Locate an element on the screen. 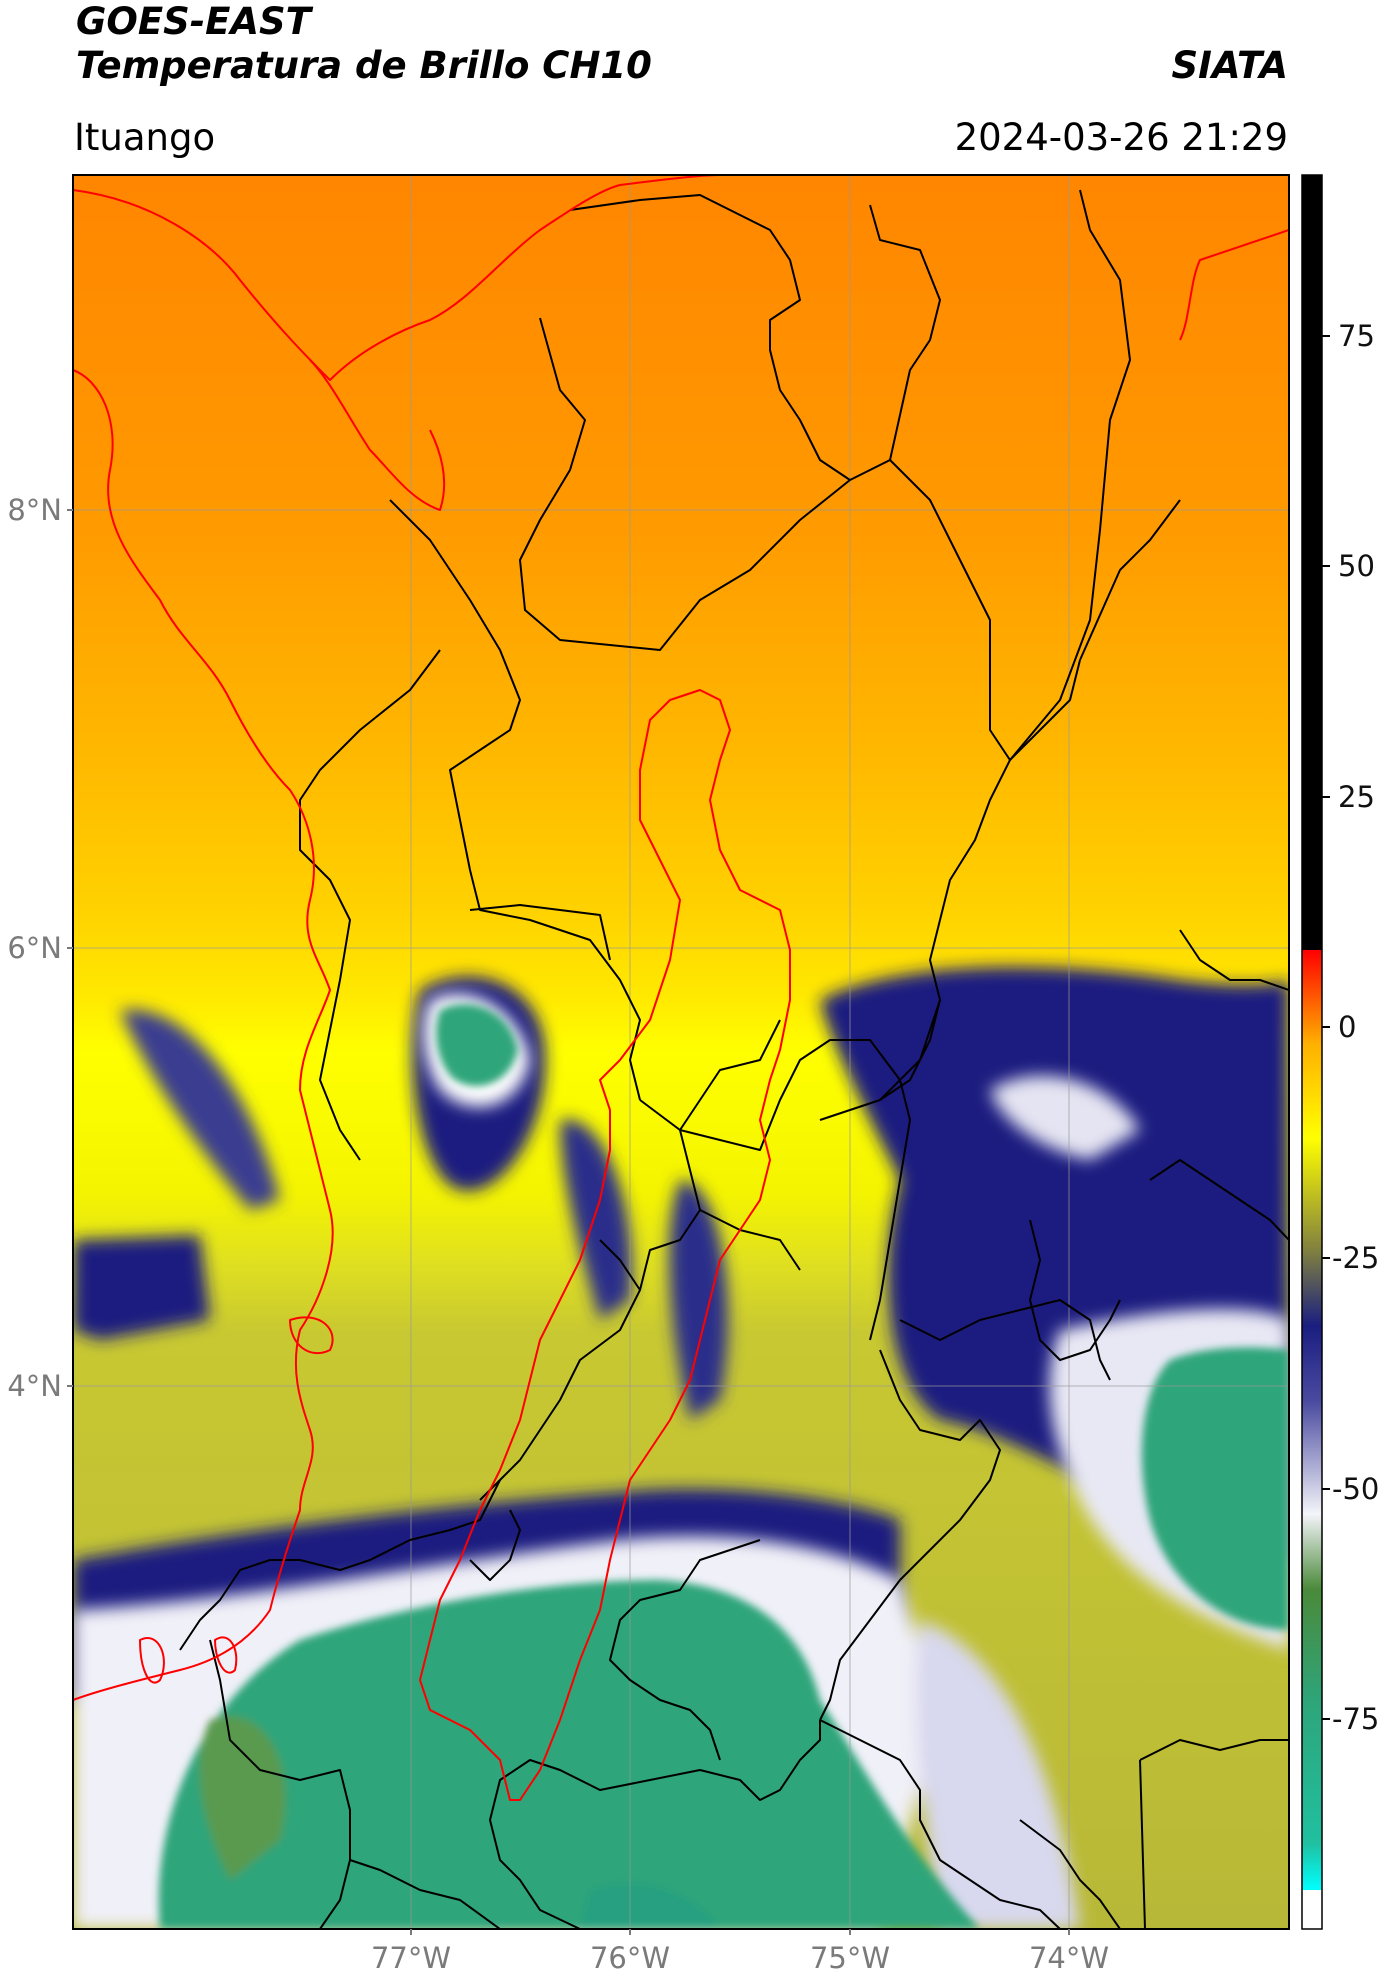  product-title: Temperatura de Brillo CH10 is located at coordinates (364, 65).